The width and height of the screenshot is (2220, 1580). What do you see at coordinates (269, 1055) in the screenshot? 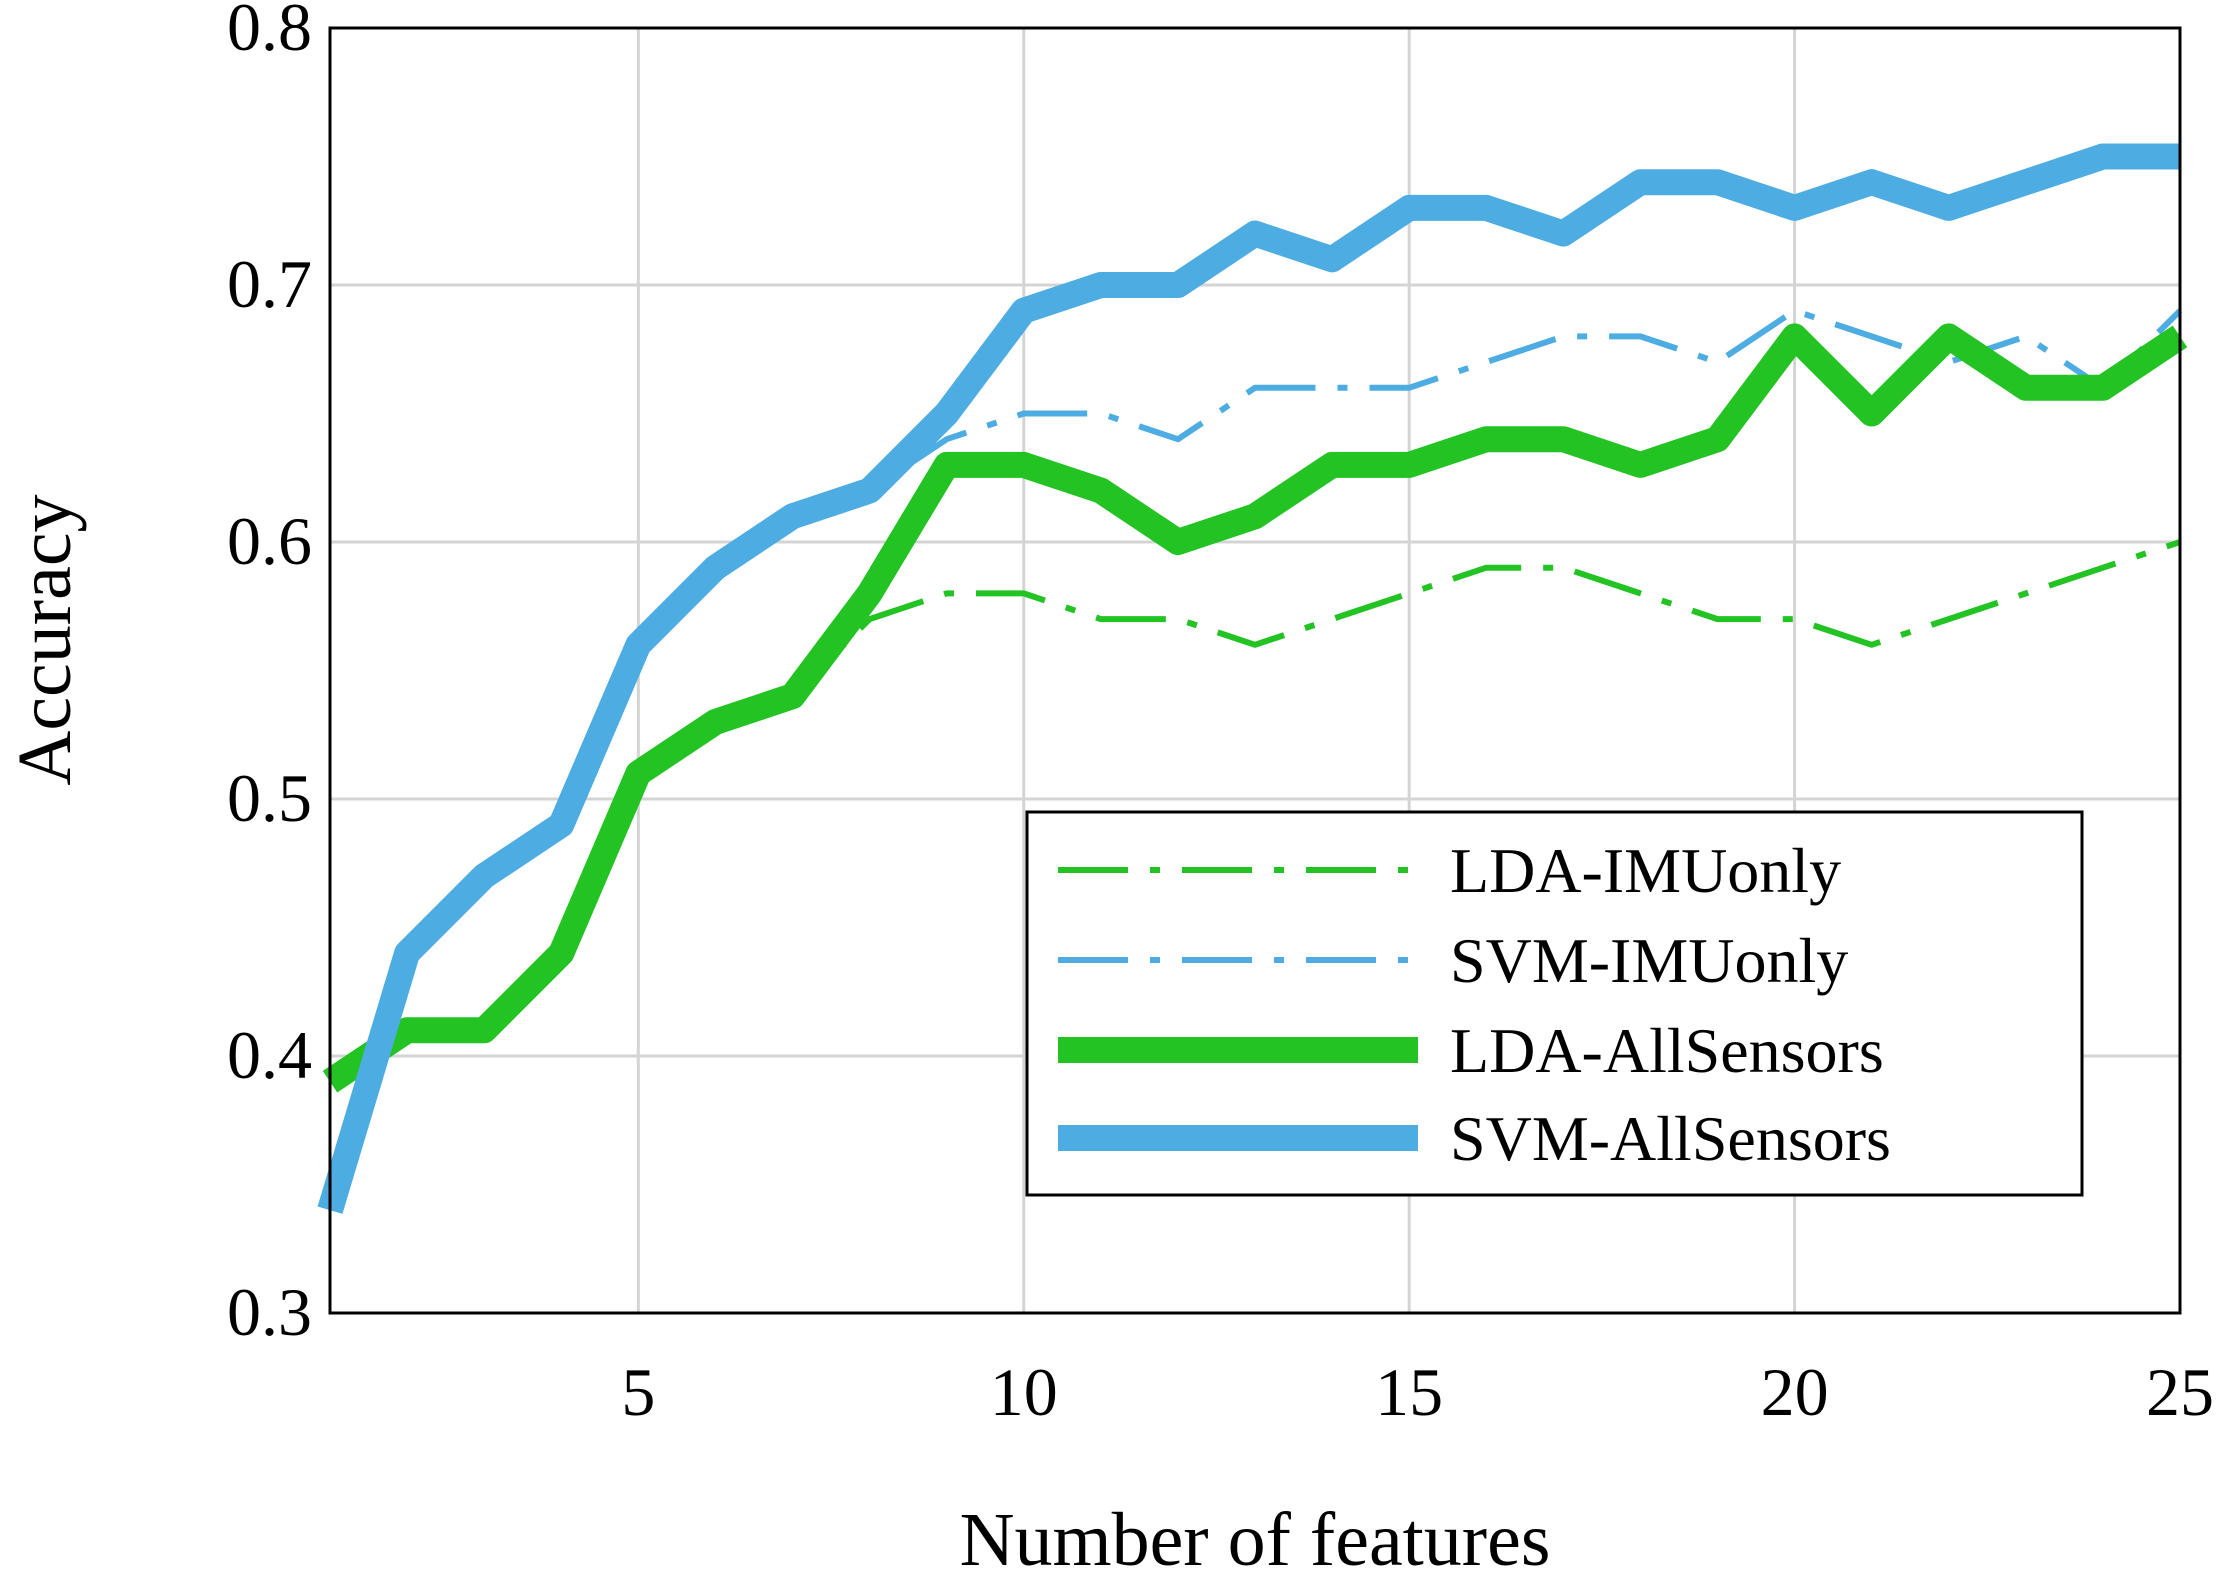
I see `y-tick-label: 0.4` at bounding box center [269, 1055].